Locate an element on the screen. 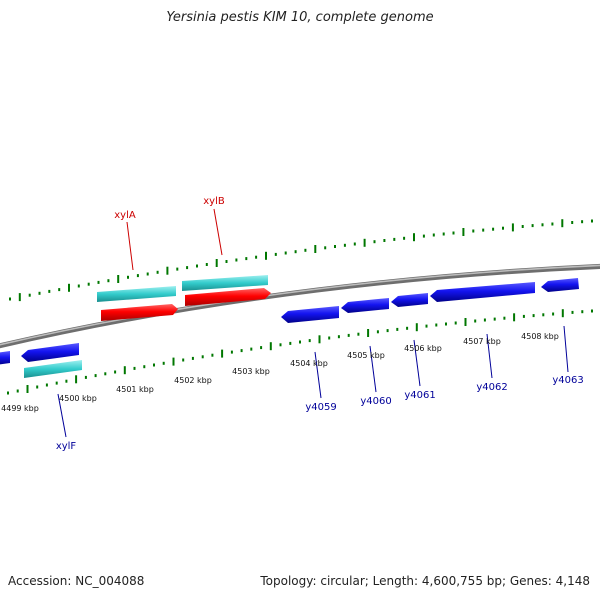 The image size is (600, 600). ruler-label-4508: 4508 kbp is located at coordinates (540, 336).